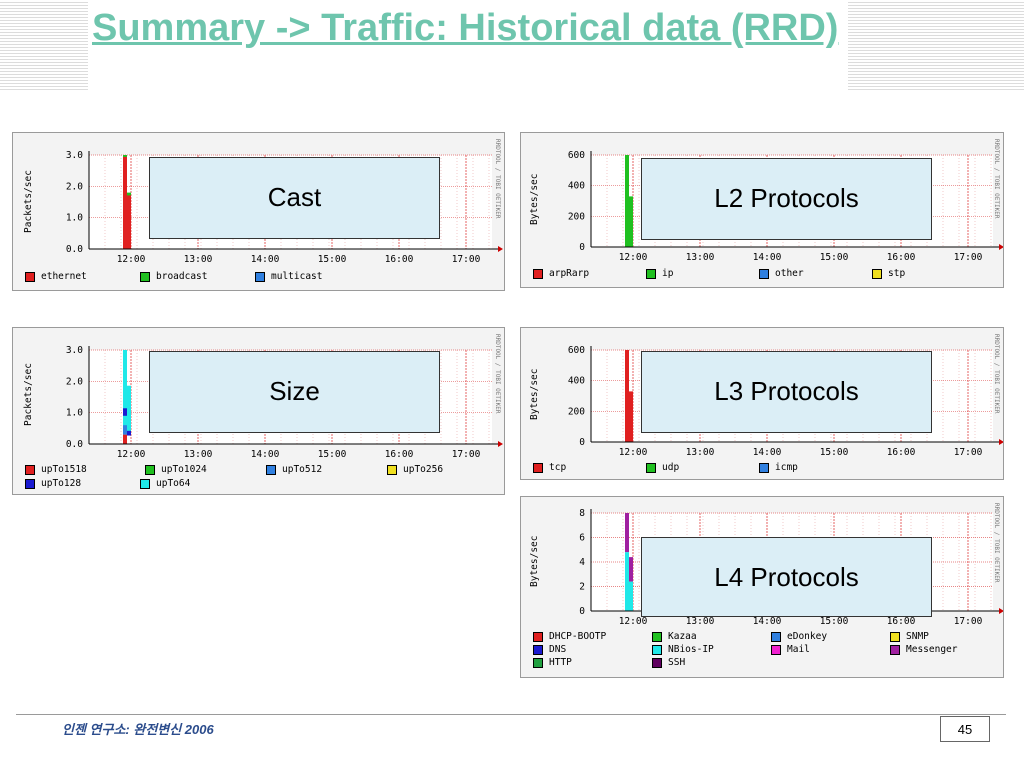 The image size is (1024, 768). I want to click on legend-label: DNS, so click(558, 649).